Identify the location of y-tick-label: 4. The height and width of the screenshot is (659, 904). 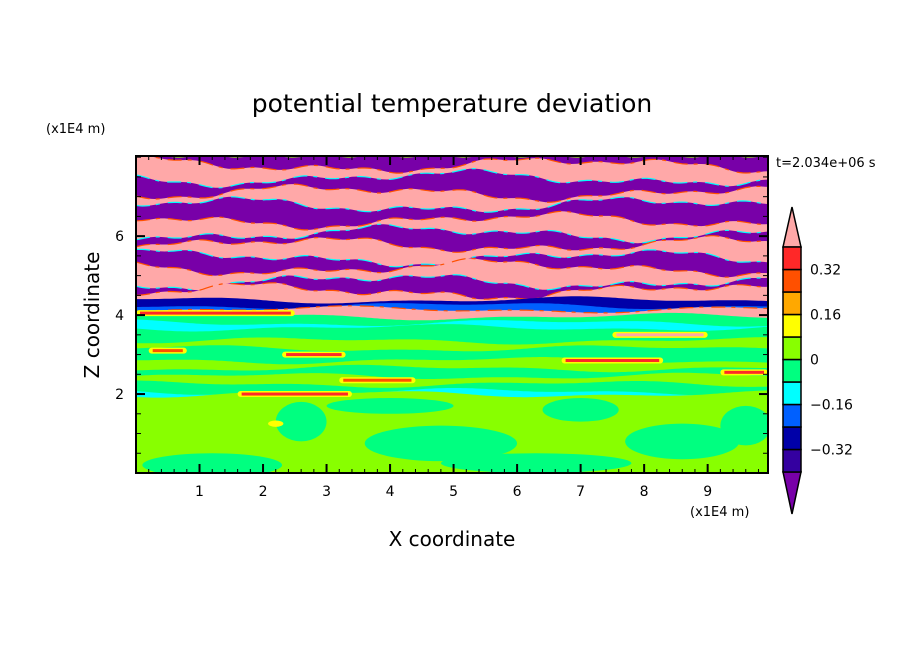
(119, 316).